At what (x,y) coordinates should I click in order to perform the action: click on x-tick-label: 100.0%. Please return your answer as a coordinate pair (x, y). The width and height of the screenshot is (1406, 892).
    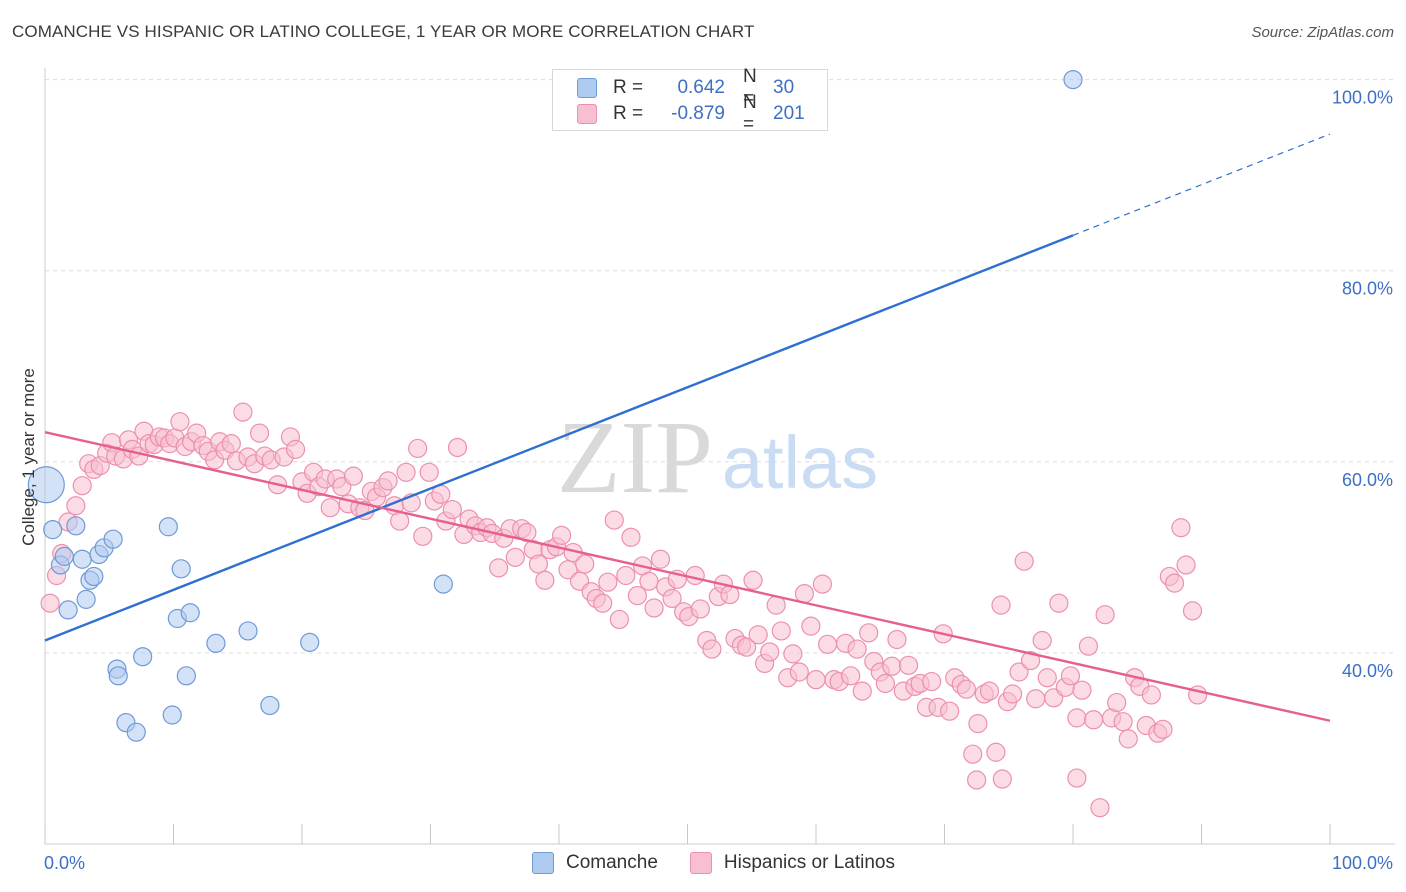
    Looking at the image, I should click on (1362, 863).